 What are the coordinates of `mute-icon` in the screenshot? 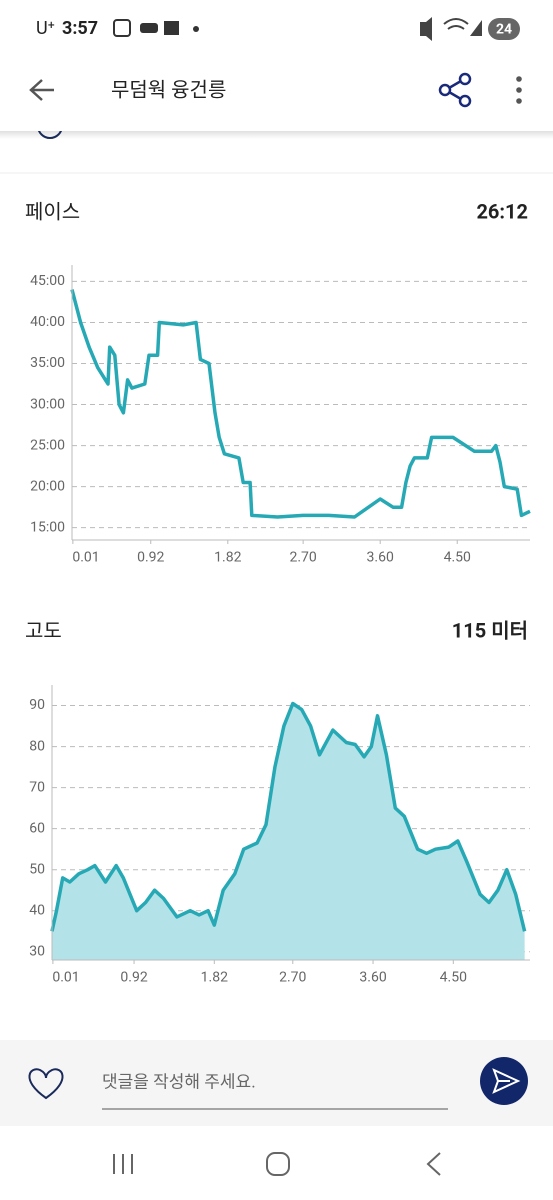 It's located at (426, 29).